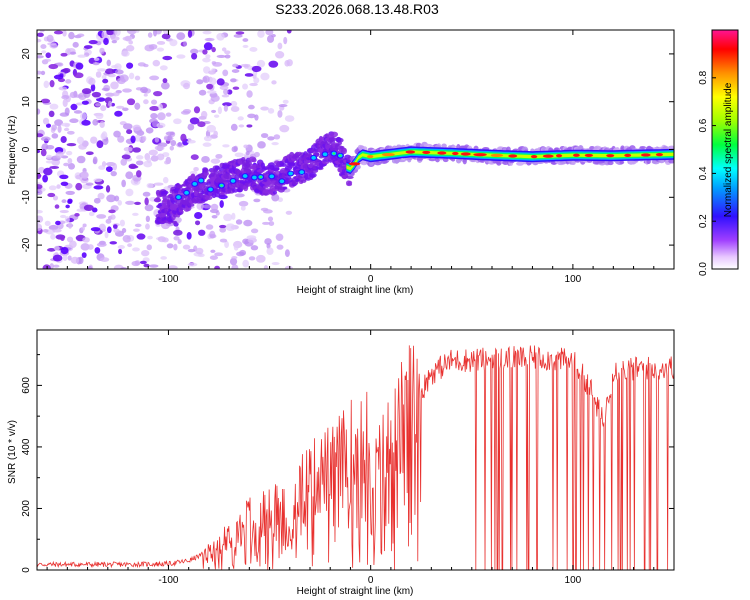 Image resolution: width=750 pixels, height=600 pixels. What do you see at coordinates (26, 446) in the screenshot?
I see `snr-y-tick-label: 400` at bounding box center [26, 446].